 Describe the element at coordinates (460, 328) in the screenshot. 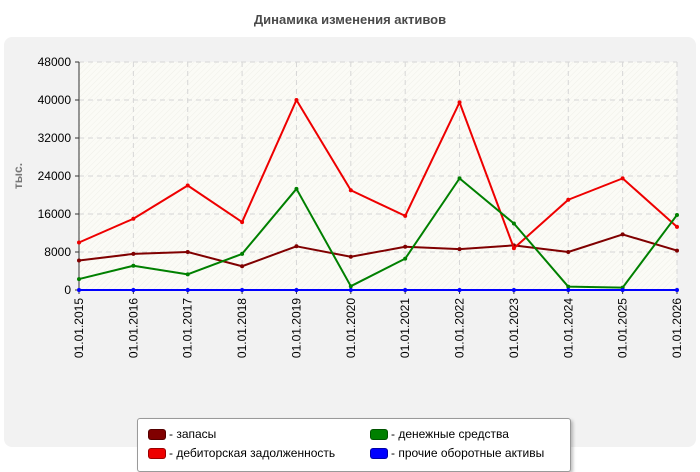

I see `x-tick-label: 01.01.2022` at that location.